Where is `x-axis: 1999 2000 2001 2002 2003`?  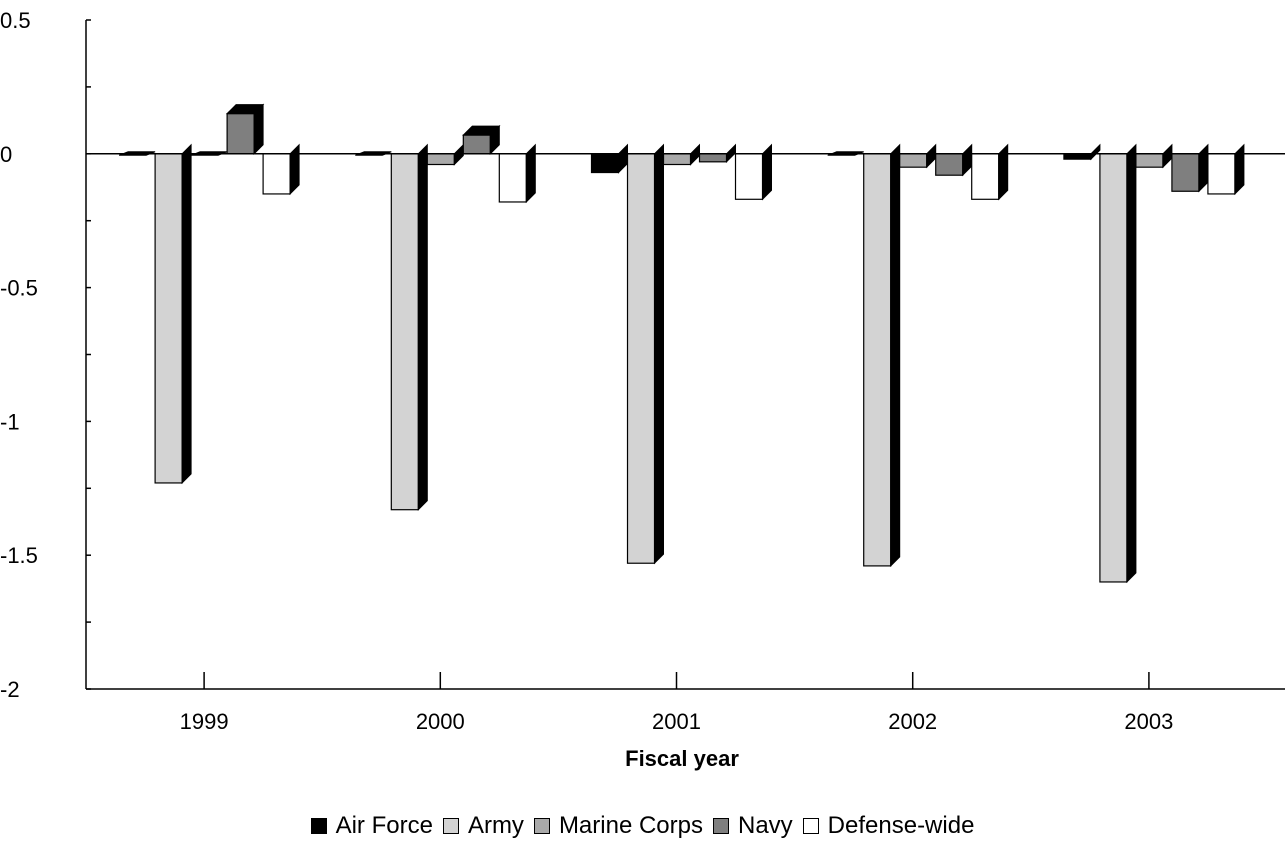
x-axis: 1999 2000 2001 2002 2003 is located at coordinates (685, 703).